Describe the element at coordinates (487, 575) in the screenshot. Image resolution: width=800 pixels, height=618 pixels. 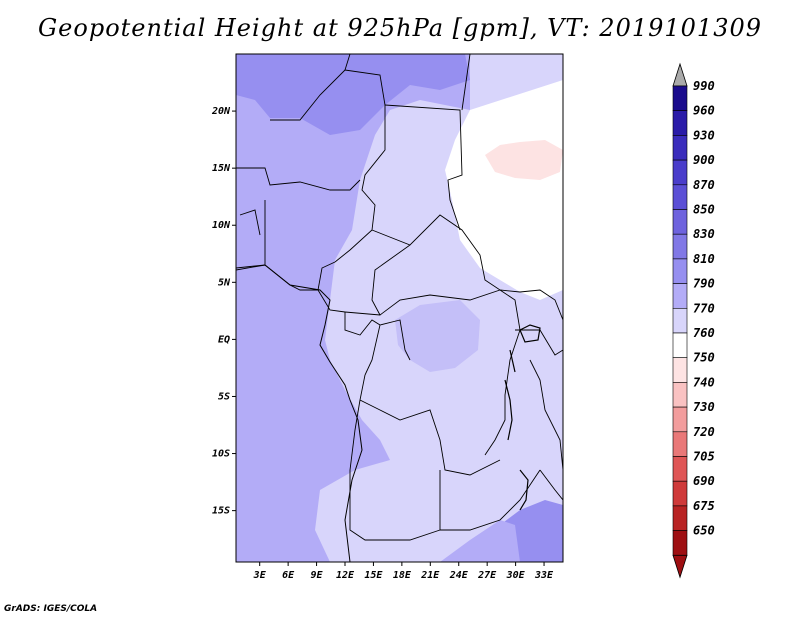
I see `lon-tick-label: 27E` at that location.